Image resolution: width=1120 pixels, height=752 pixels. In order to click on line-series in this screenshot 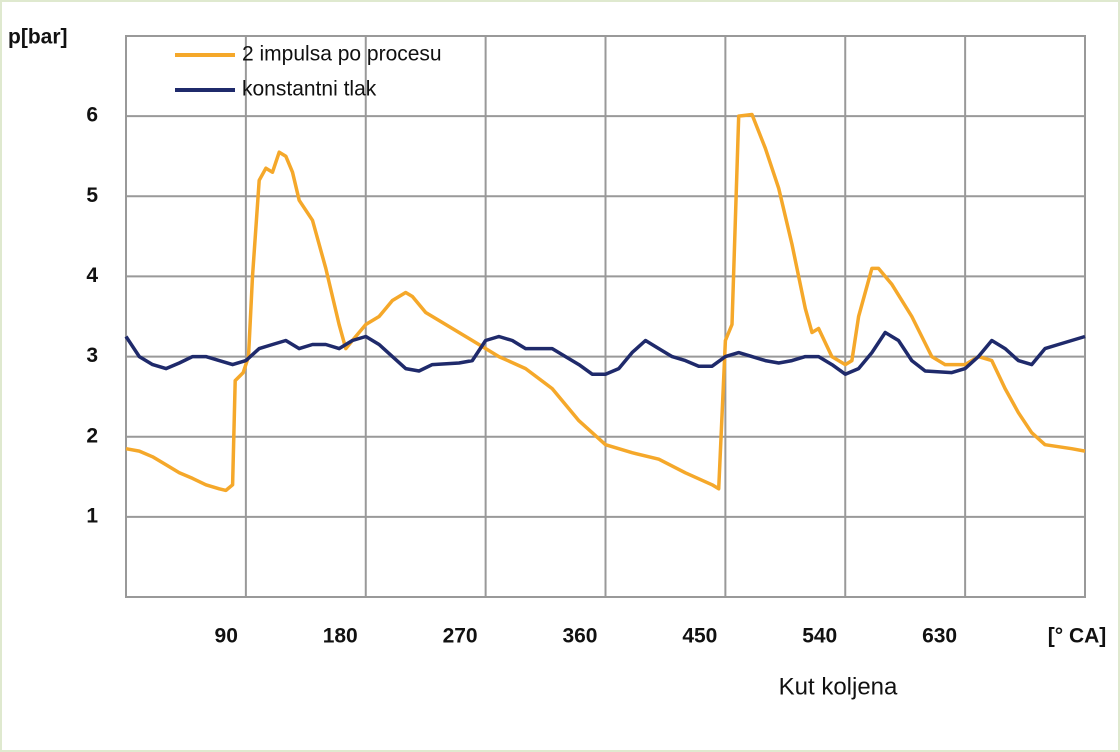, I will do `click(605, 353)`.